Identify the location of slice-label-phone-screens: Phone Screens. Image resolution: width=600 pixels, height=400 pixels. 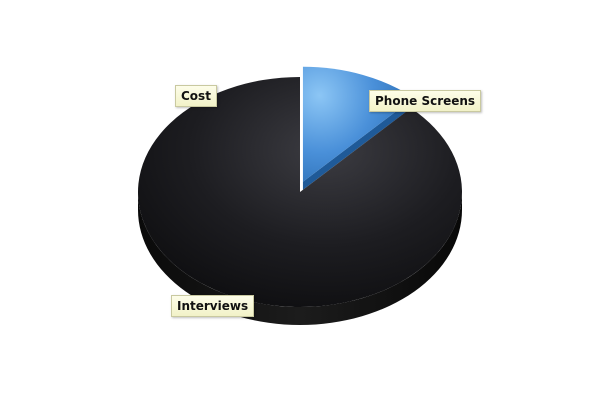
(425, 101).